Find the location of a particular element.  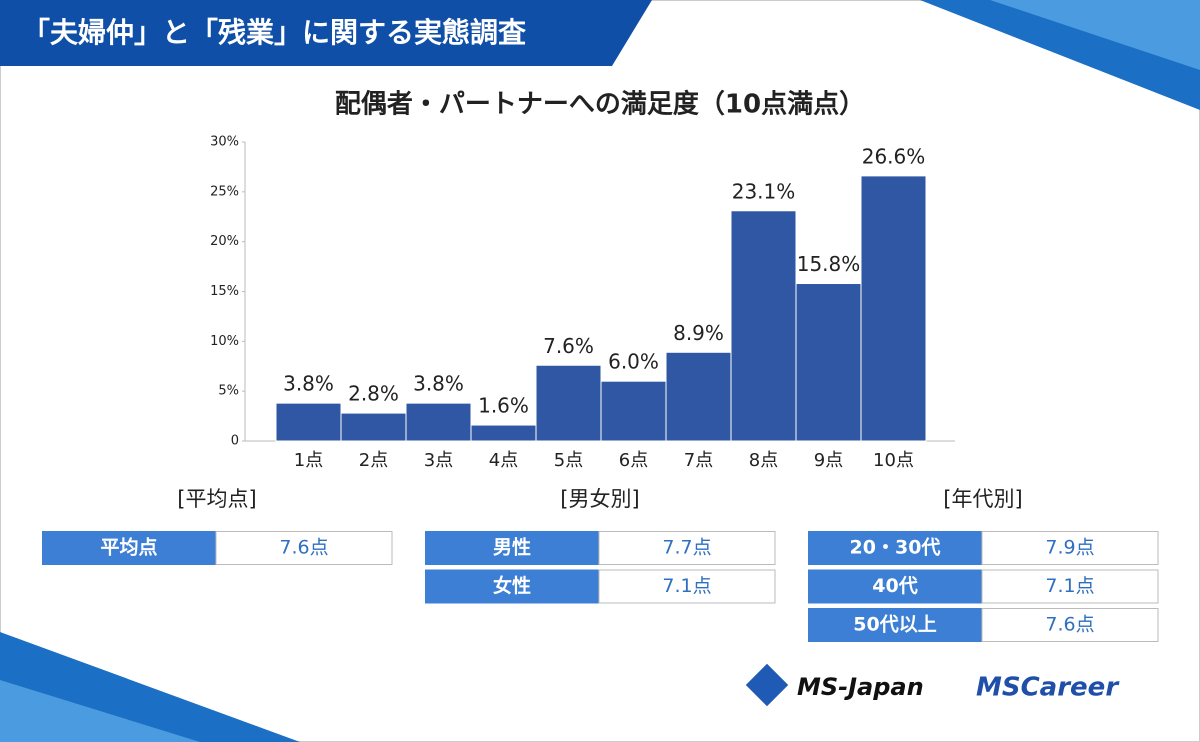

header-title: 「夫婦仲」と「残業」に関する実態調査 is located at coordinates (274, 32).